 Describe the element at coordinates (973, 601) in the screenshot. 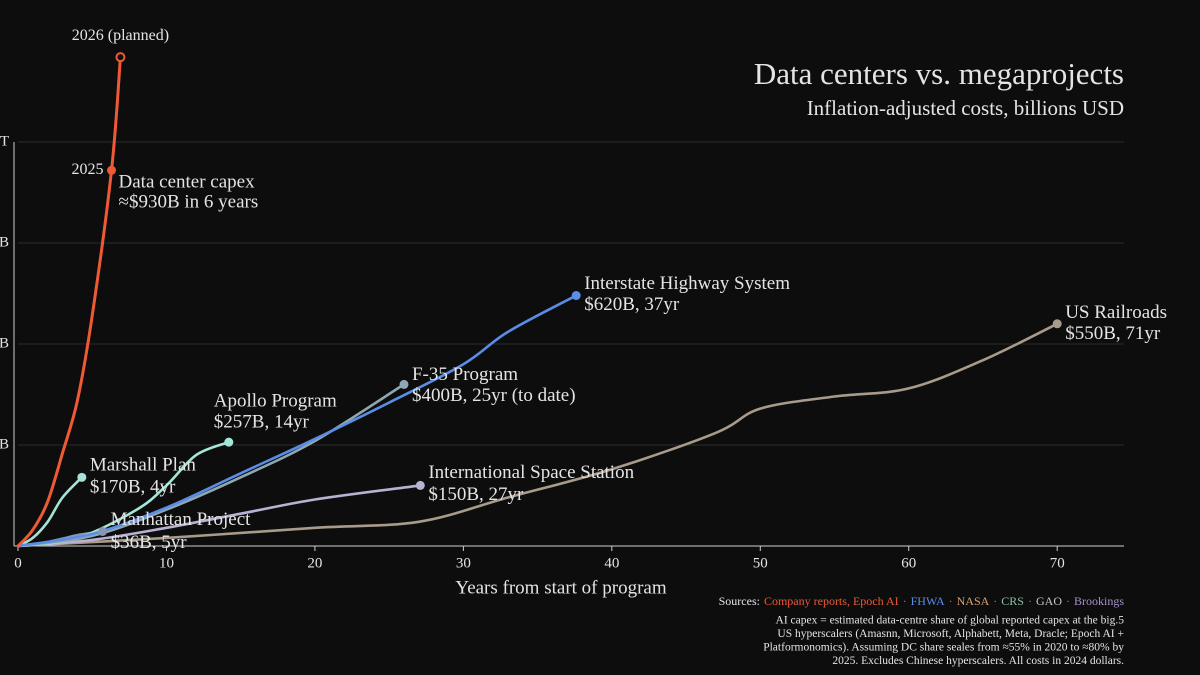

I see `source-item: NASA` at that location.